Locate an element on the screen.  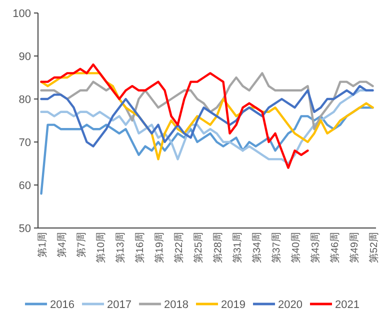
x-tick-label: 第34周 is located at coordinates (256, 248).